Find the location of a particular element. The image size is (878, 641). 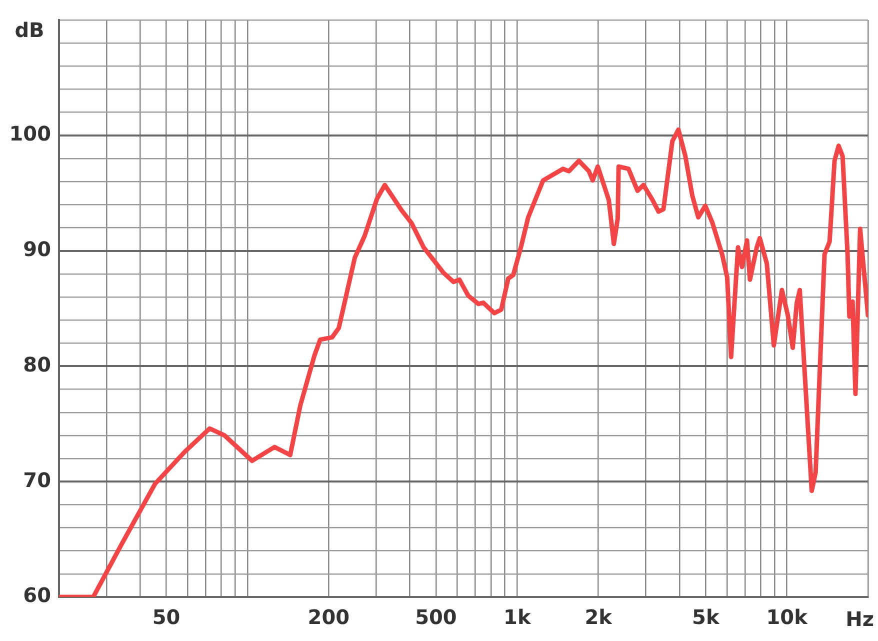

y-tick-label: 60 is located at coordinates (37, 595).